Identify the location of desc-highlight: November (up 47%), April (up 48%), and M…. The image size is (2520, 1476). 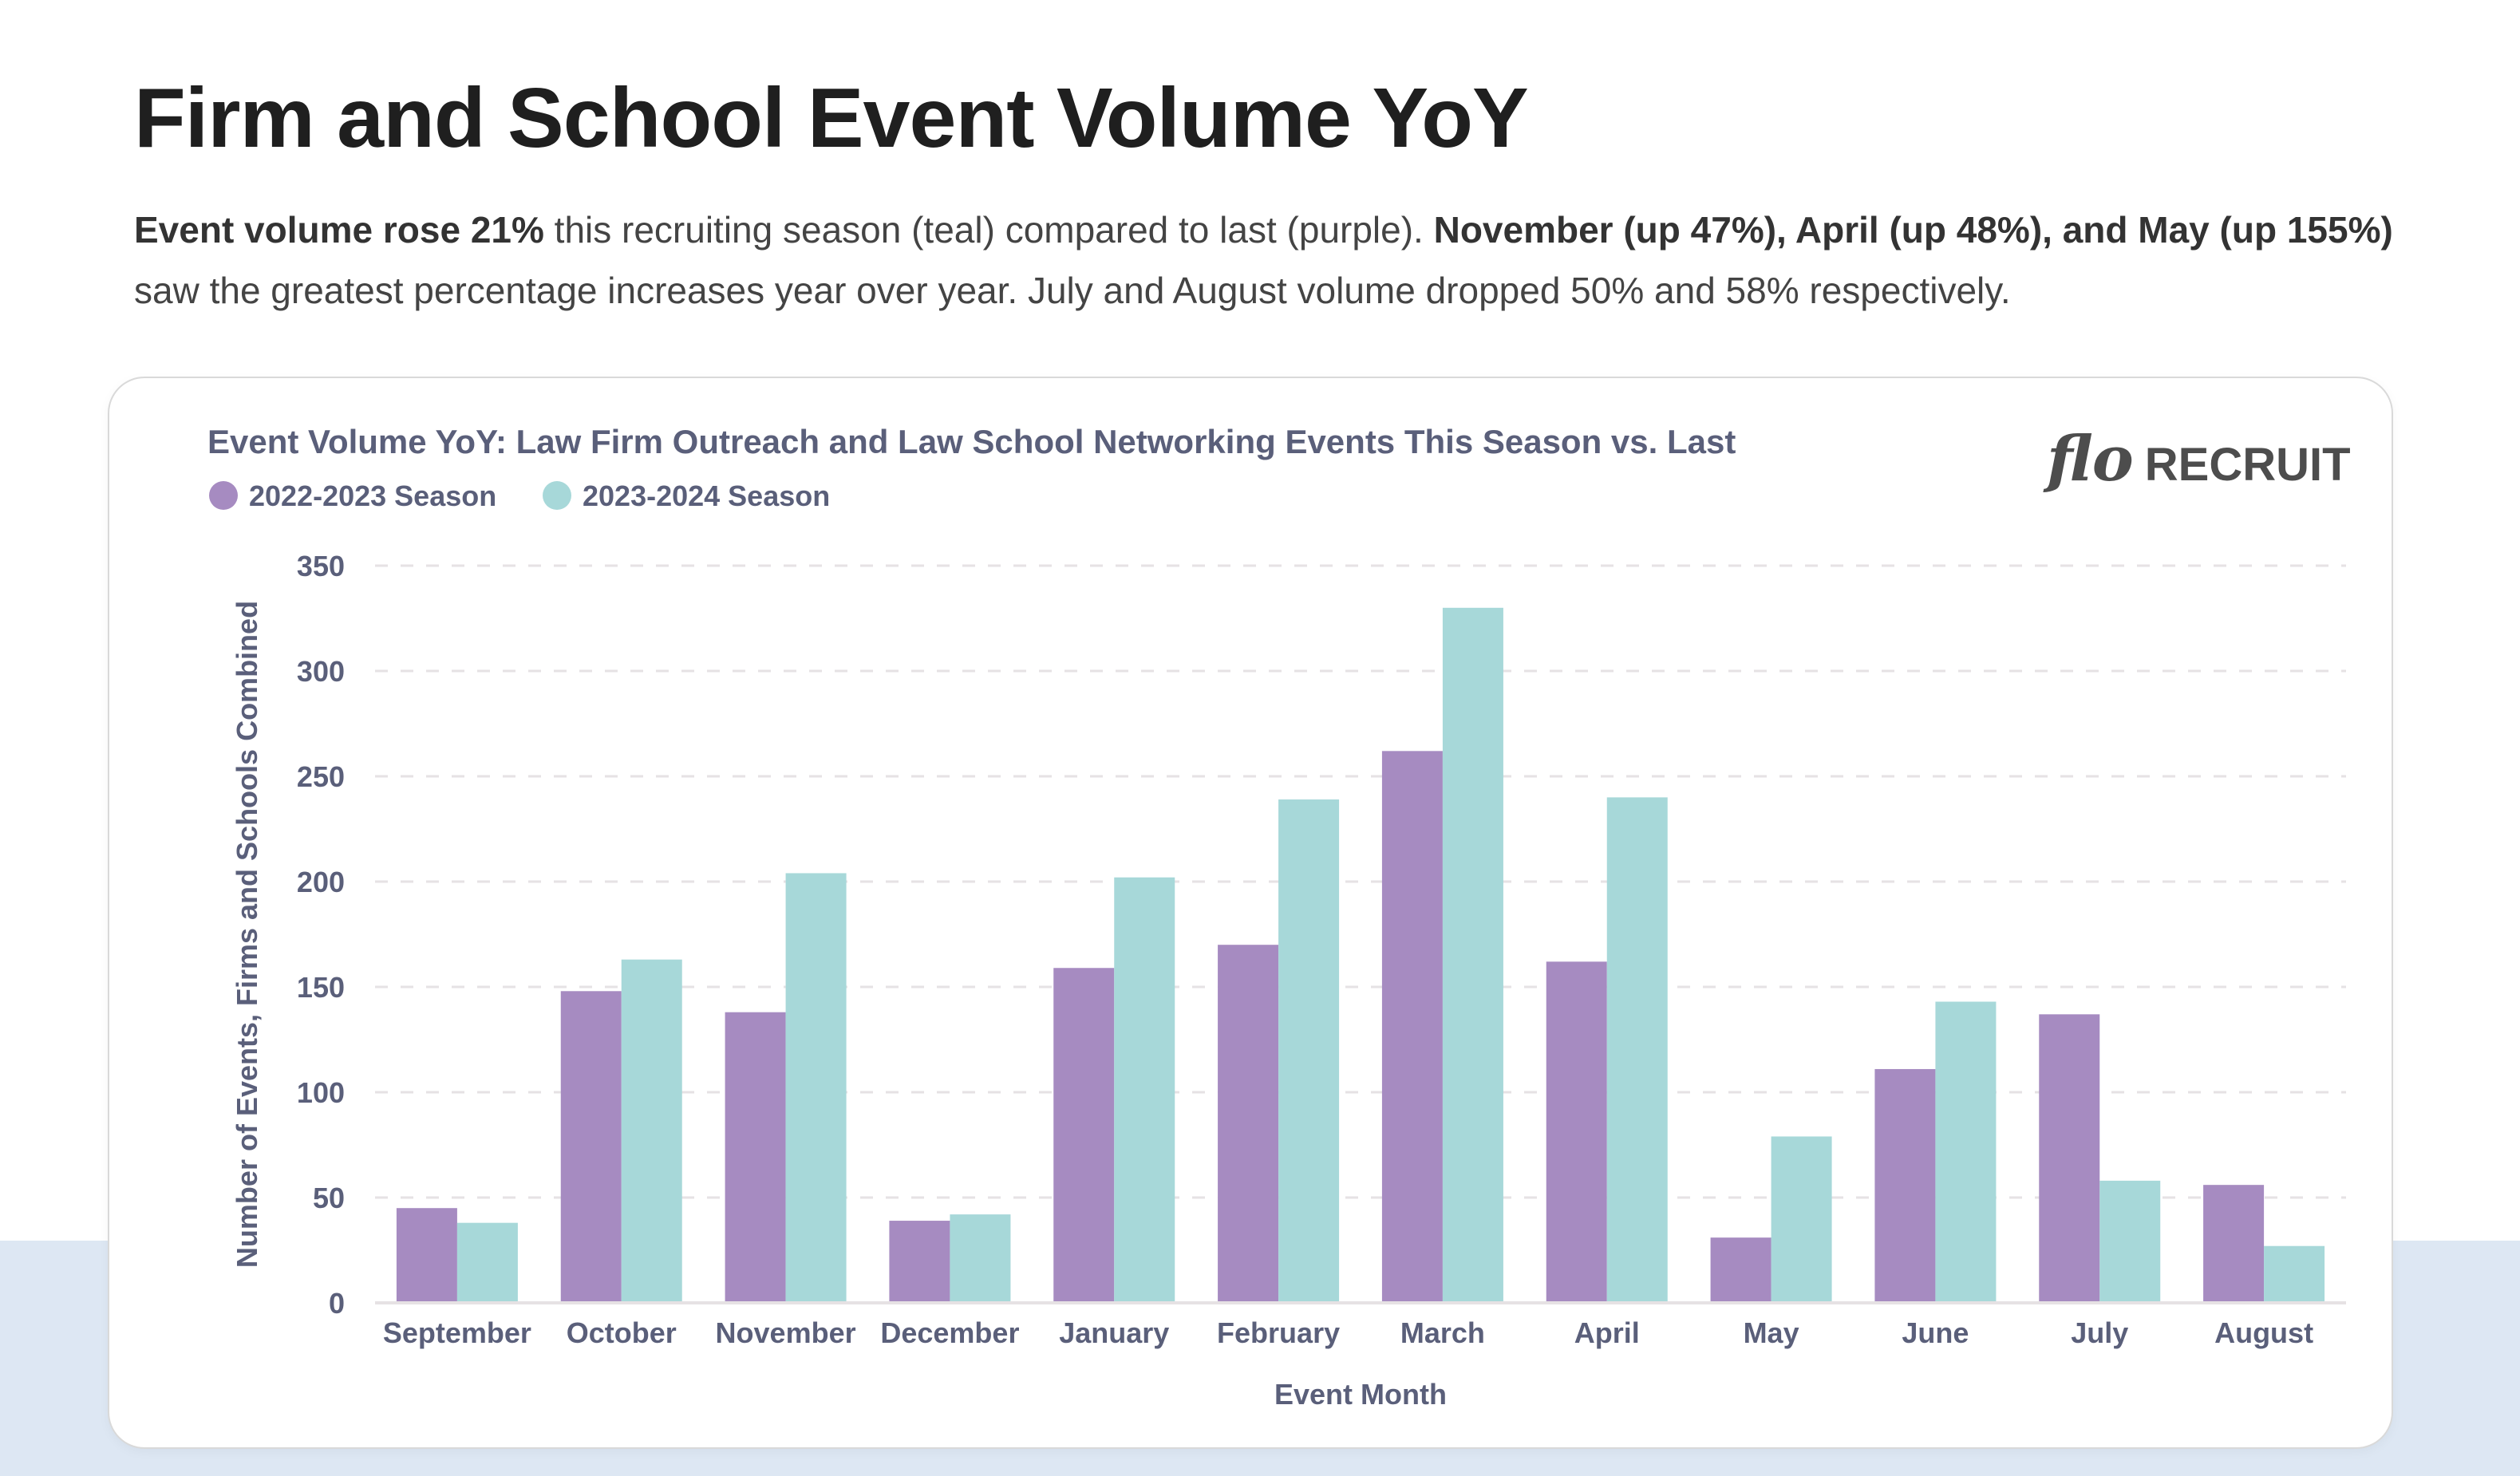
(1913, 230).